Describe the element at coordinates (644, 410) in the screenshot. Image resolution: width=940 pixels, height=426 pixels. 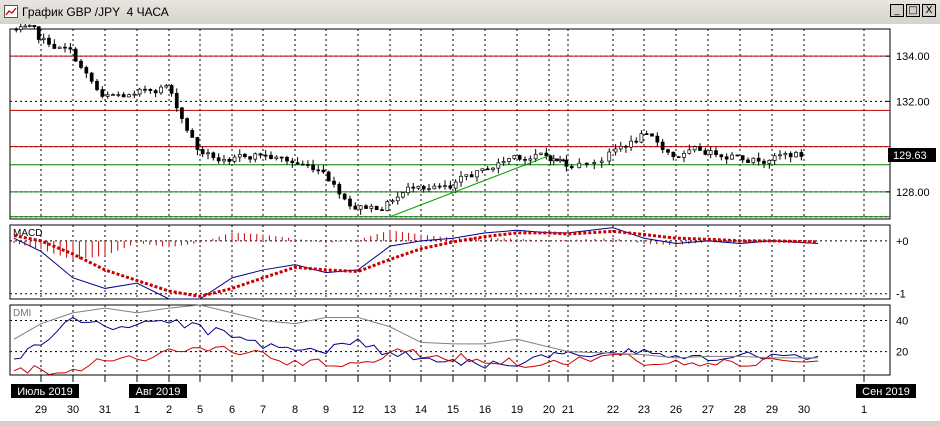
I see `date-tick-label: 23` at that location.